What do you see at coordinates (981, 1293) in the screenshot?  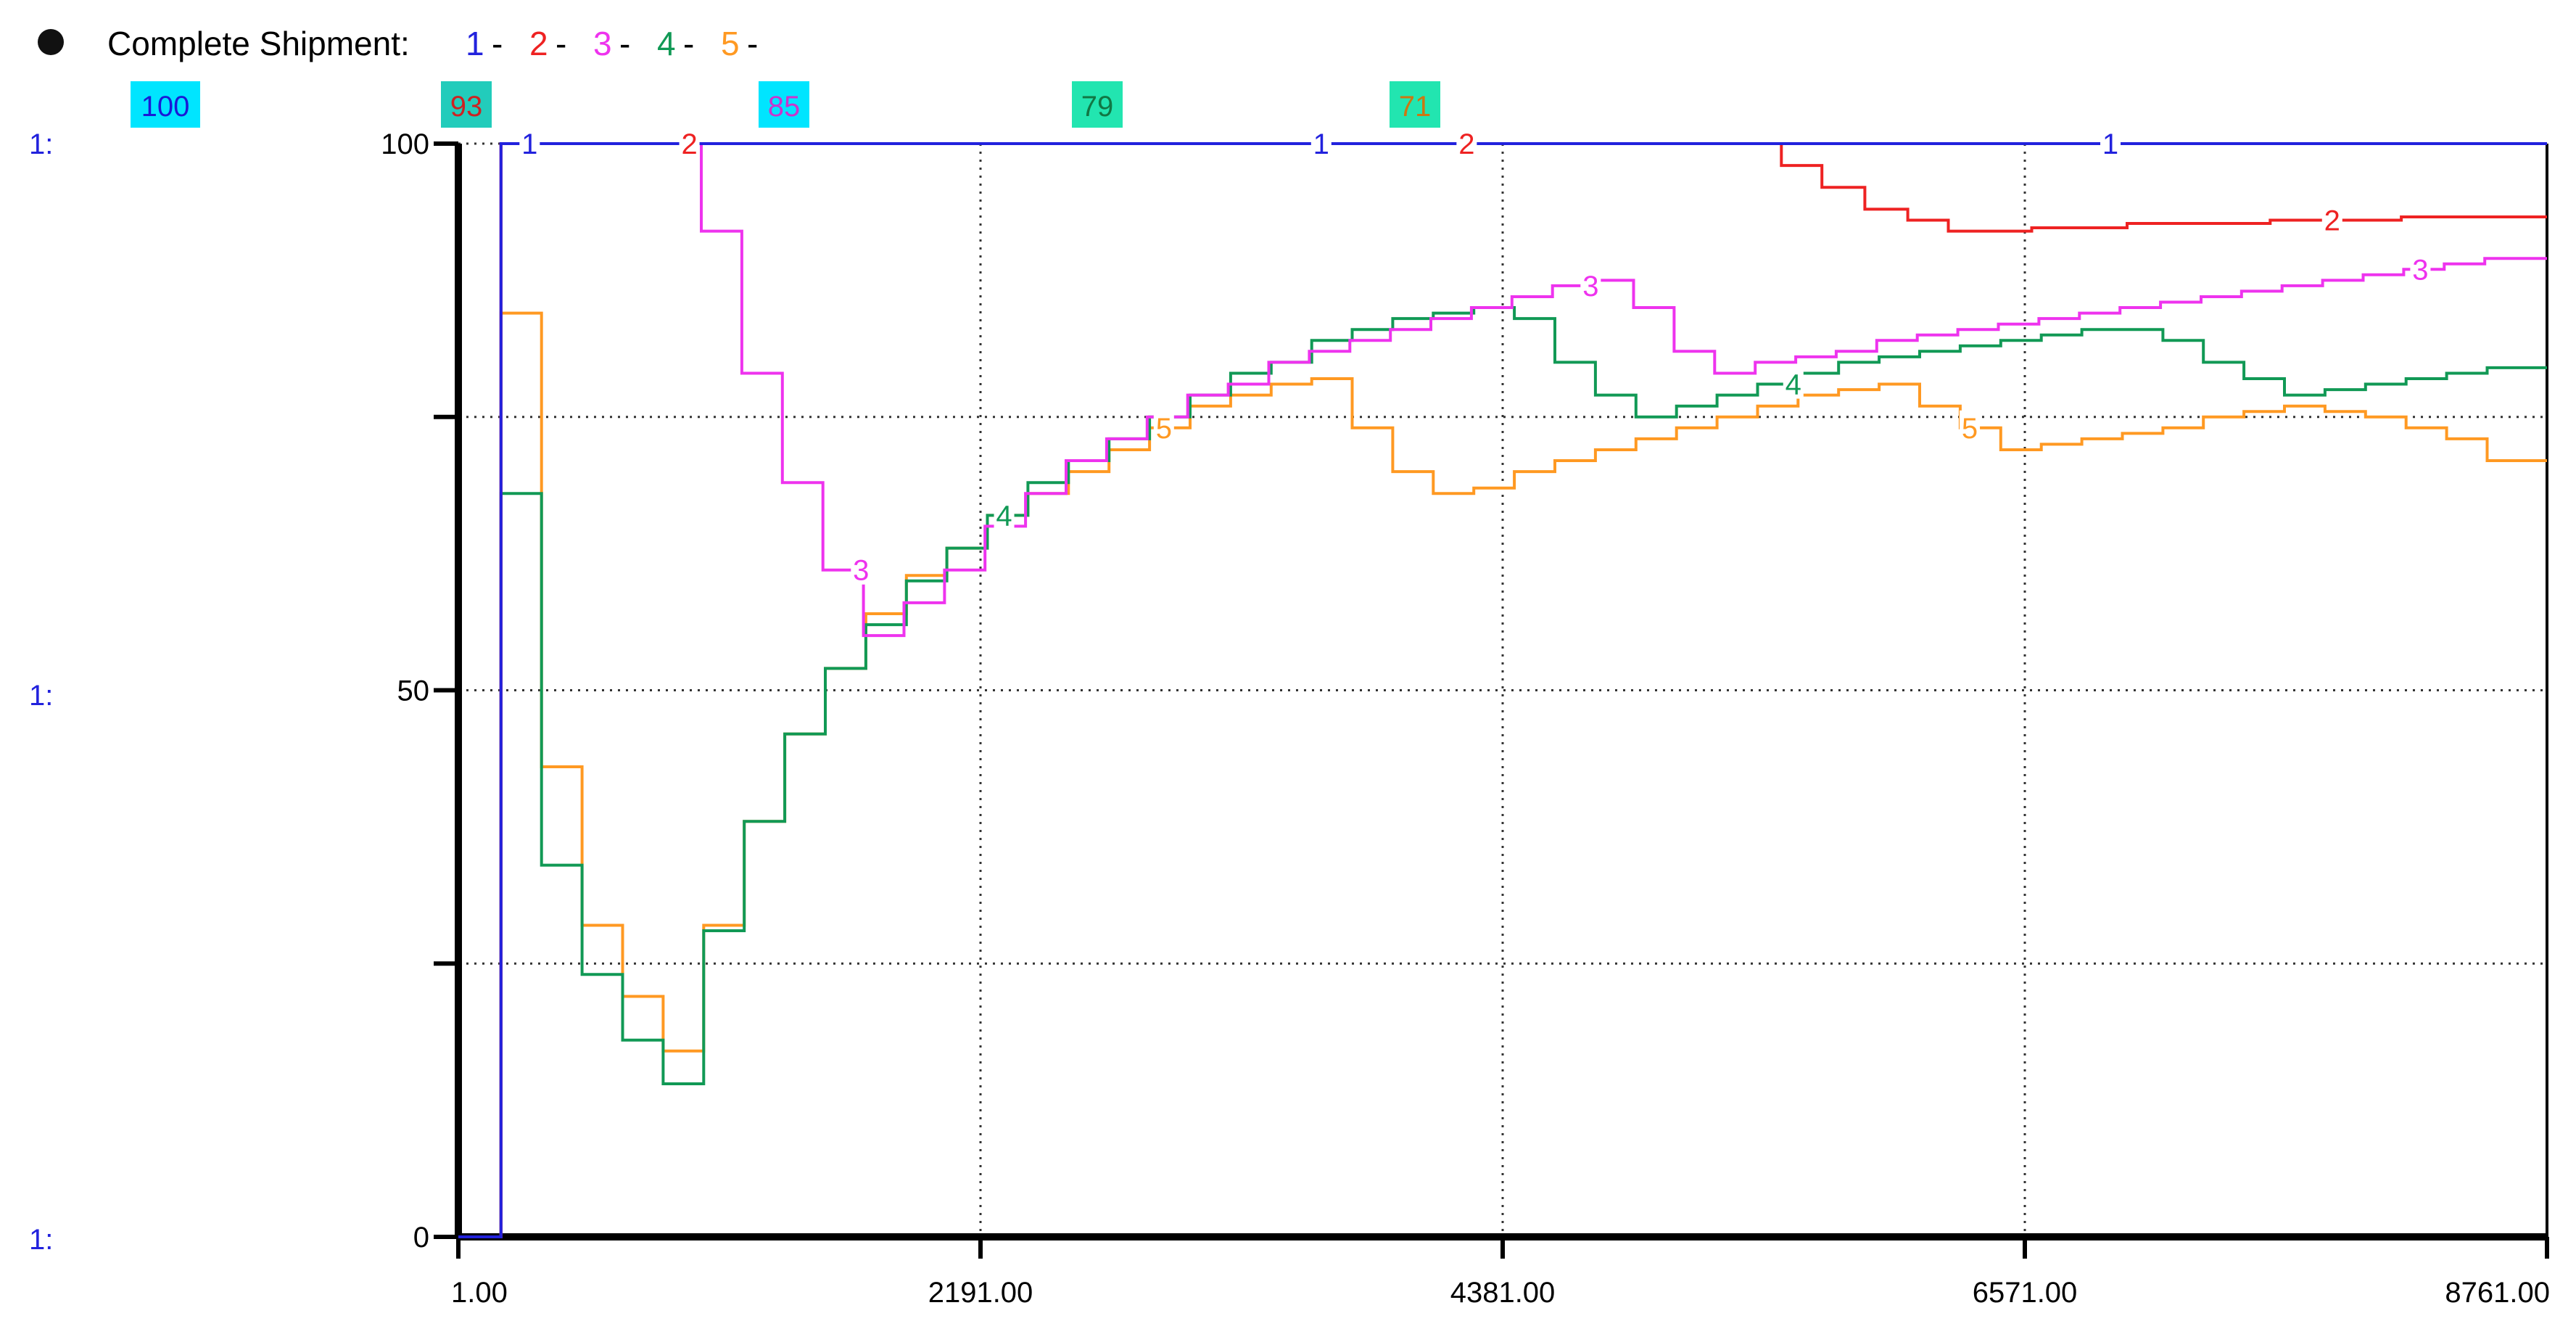 I see `x-tick-label: 2191.00` at bounding box center [981, 1293].